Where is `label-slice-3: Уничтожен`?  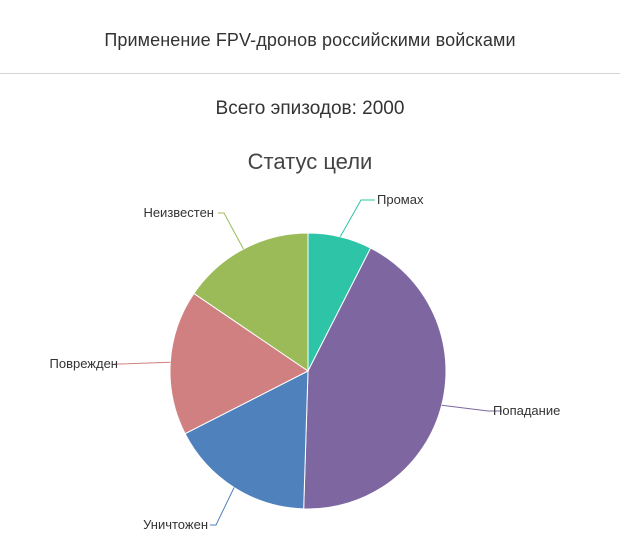 label-slice-3: Уничтожен is located at coordinates (175, 524).